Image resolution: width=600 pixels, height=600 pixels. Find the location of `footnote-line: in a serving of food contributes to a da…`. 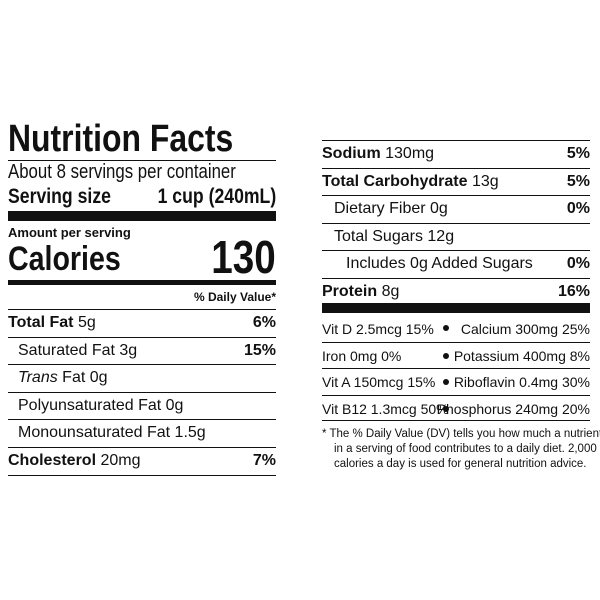

footnote-line: in a serving of food contributes to a da… is located at coordinates (465, 449).